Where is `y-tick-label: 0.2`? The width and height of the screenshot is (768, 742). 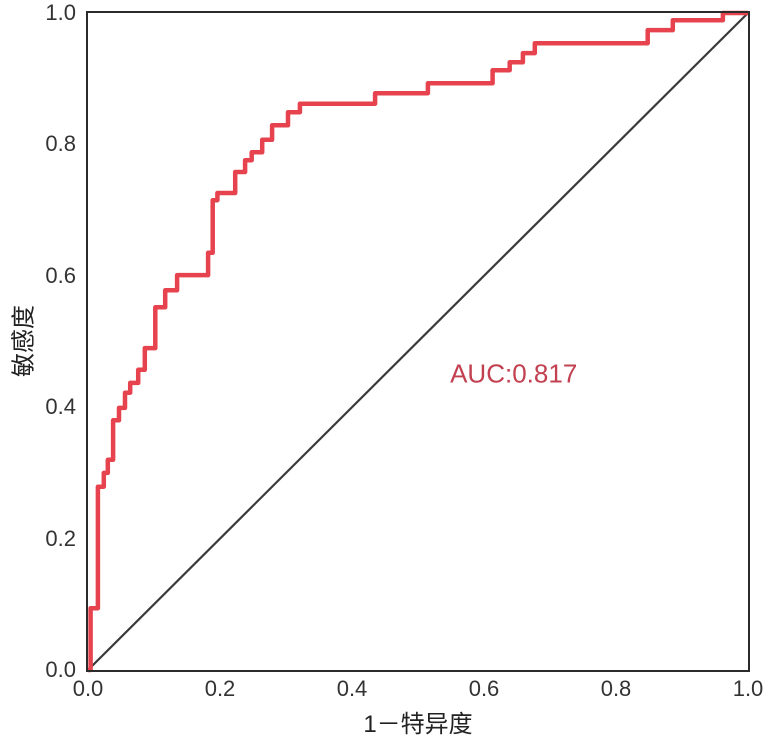
y-tick-label: 0.2 is located at coordinates (60, 538).